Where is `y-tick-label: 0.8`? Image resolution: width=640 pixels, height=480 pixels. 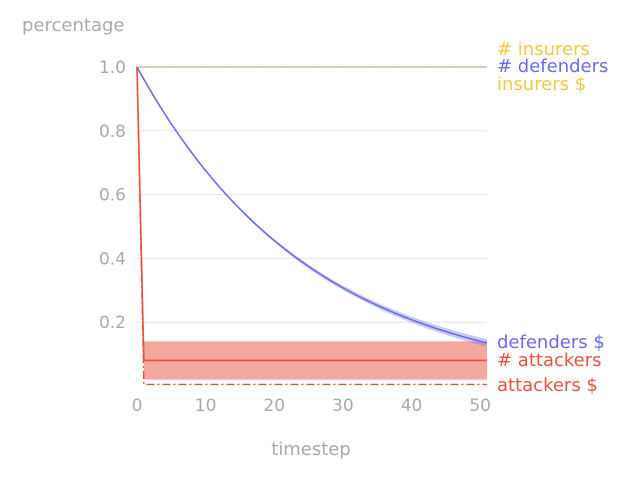 y-tick-label: 0.8 is located at coordinates (112, 132).